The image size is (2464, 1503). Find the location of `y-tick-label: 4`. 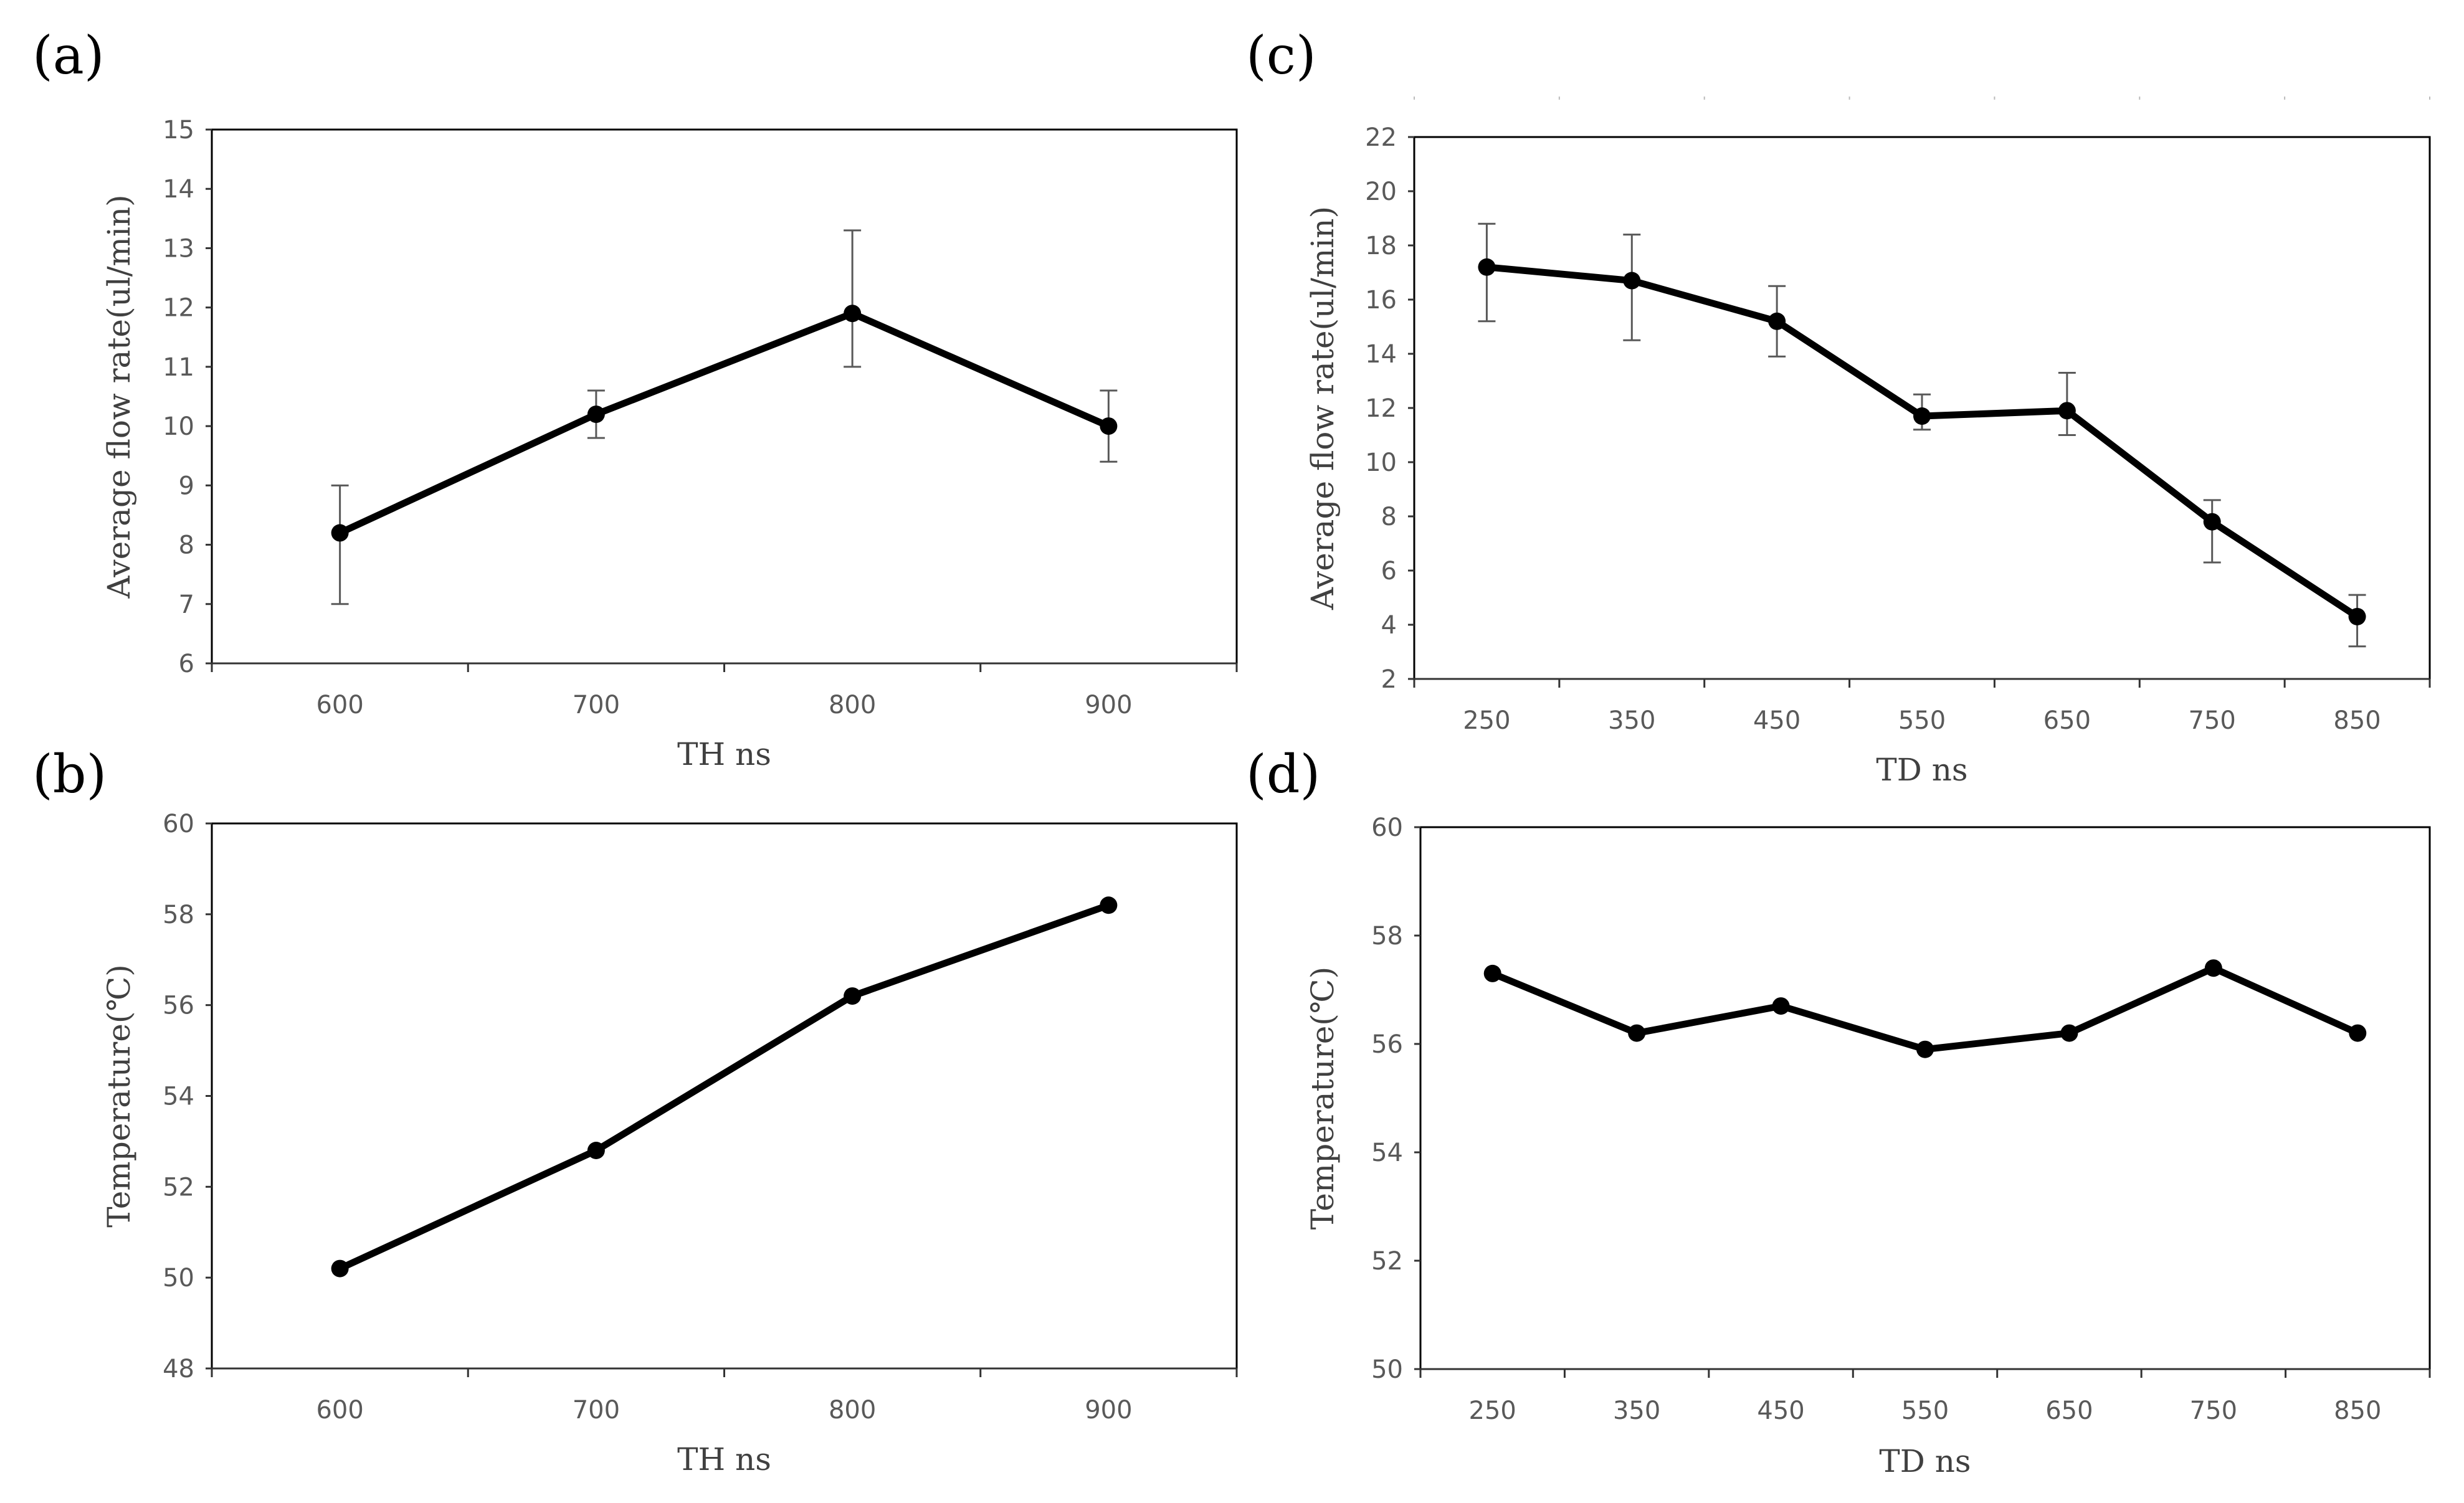

y-tick-label: 4 is located at coordinates (1389, 625).